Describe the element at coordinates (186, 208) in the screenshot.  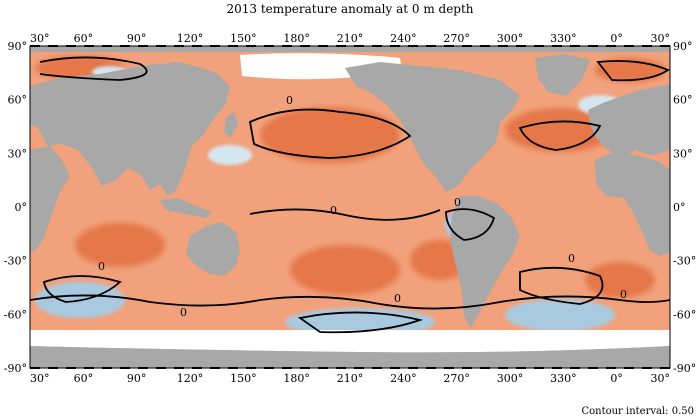
I see `land-indonesia` at that location.